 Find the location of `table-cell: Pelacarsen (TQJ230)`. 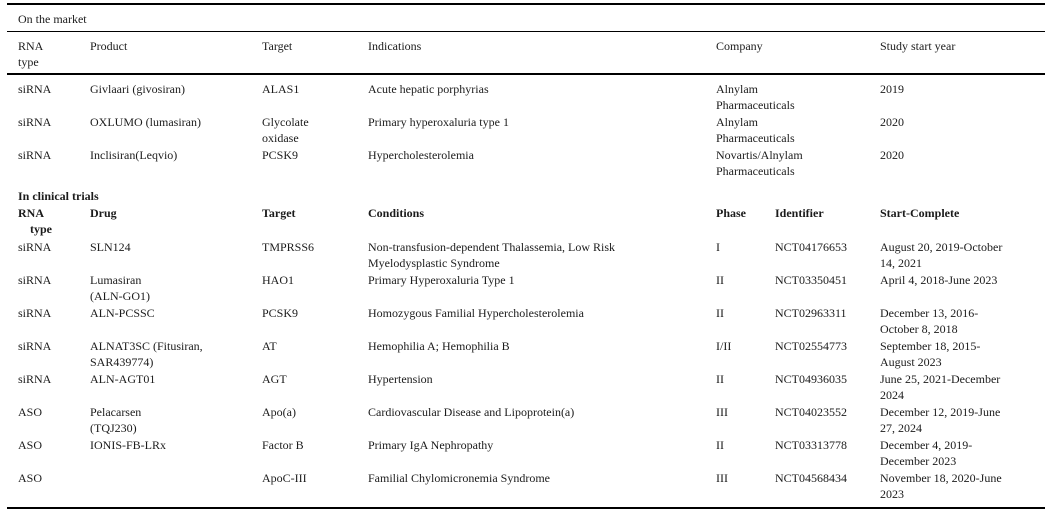

table-cell: Pelacarsen (TQJ230) is located at coordinates (116, 420).